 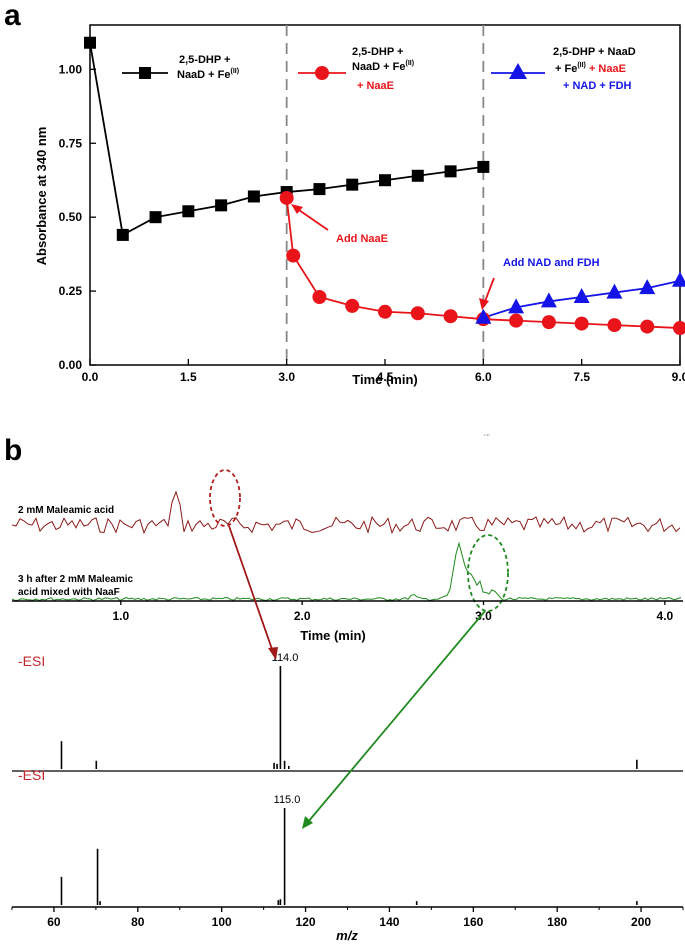 What do you see at coordinates (339, 224) in the screenshot?
I see `annotation-add-naae: Add NaaE` at bounding box center [339, 224].